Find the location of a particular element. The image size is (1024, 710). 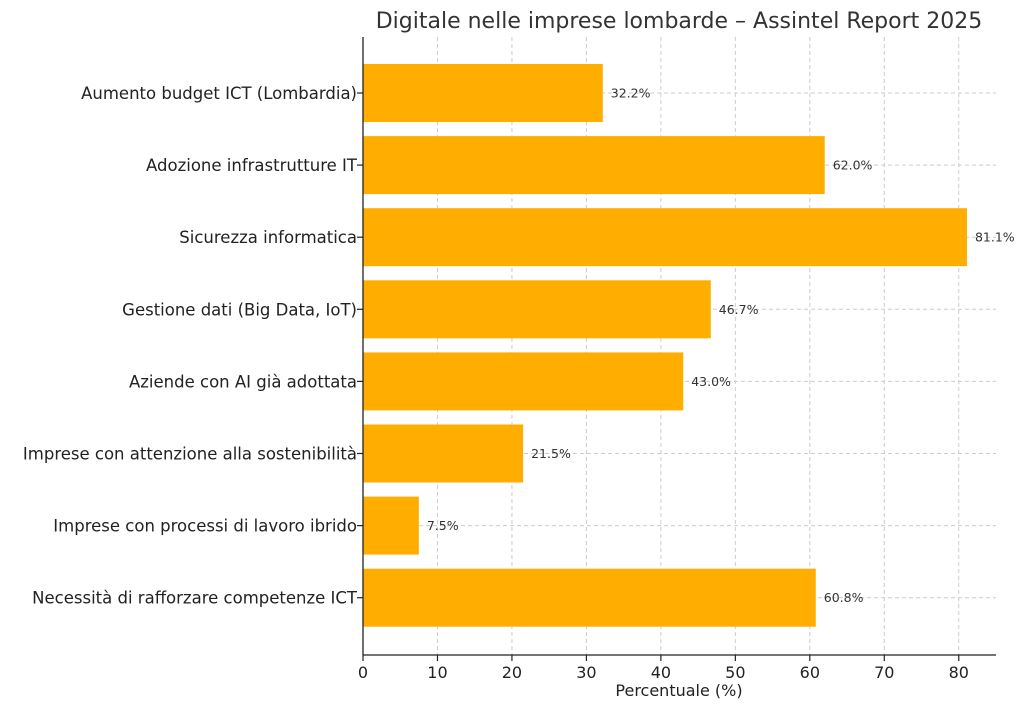

value-label: 46.7% is located at coordinates (739, 309).